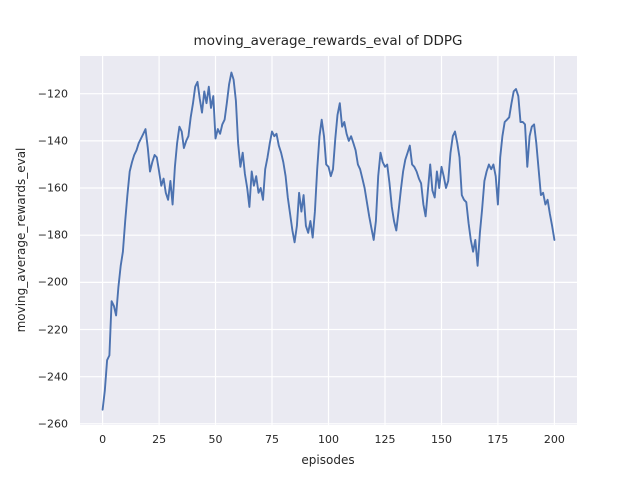 The width and height of the screenshot is (640, 480). Describe the element at coordinates (52, 235) in the screenshot. I see `y-tick-label: −180` at that location.